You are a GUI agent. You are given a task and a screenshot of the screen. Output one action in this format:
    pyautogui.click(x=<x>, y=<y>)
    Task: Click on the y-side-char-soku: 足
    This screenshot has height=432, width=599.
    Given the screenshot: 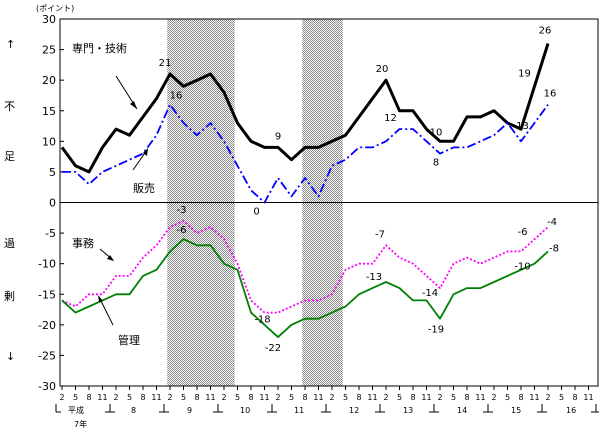 What is the action you would take?
    pyautogui.click(x=9, y=156)
    